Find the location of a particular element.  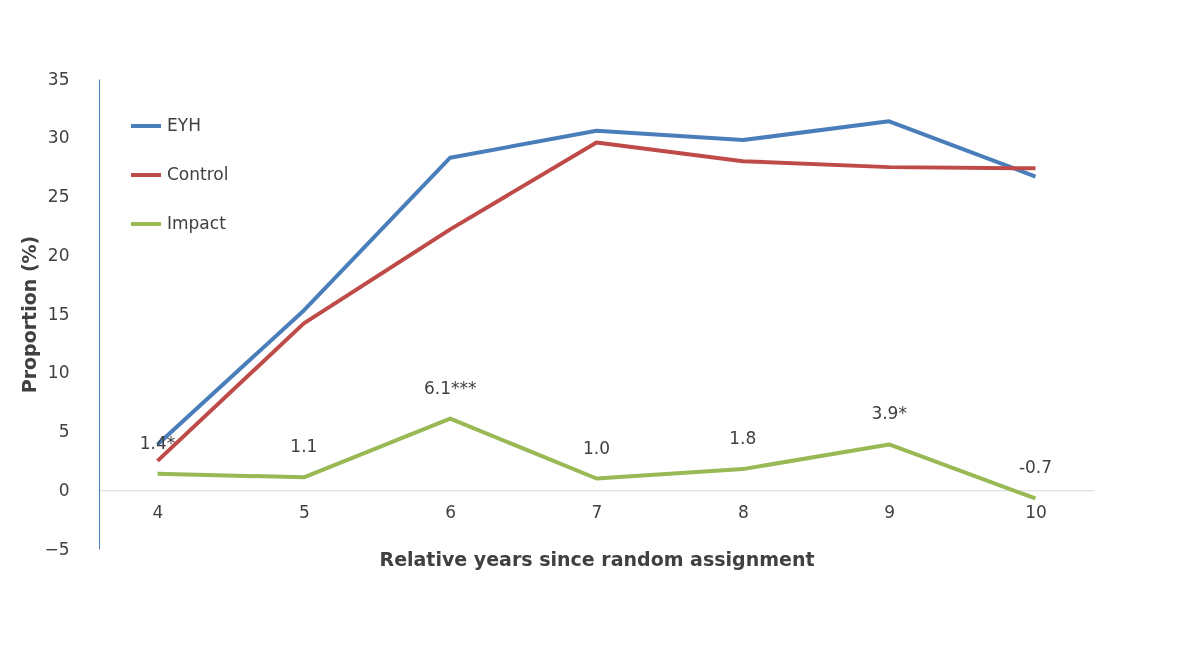

data-label: 1.0 is located at coordinates (596, 447).